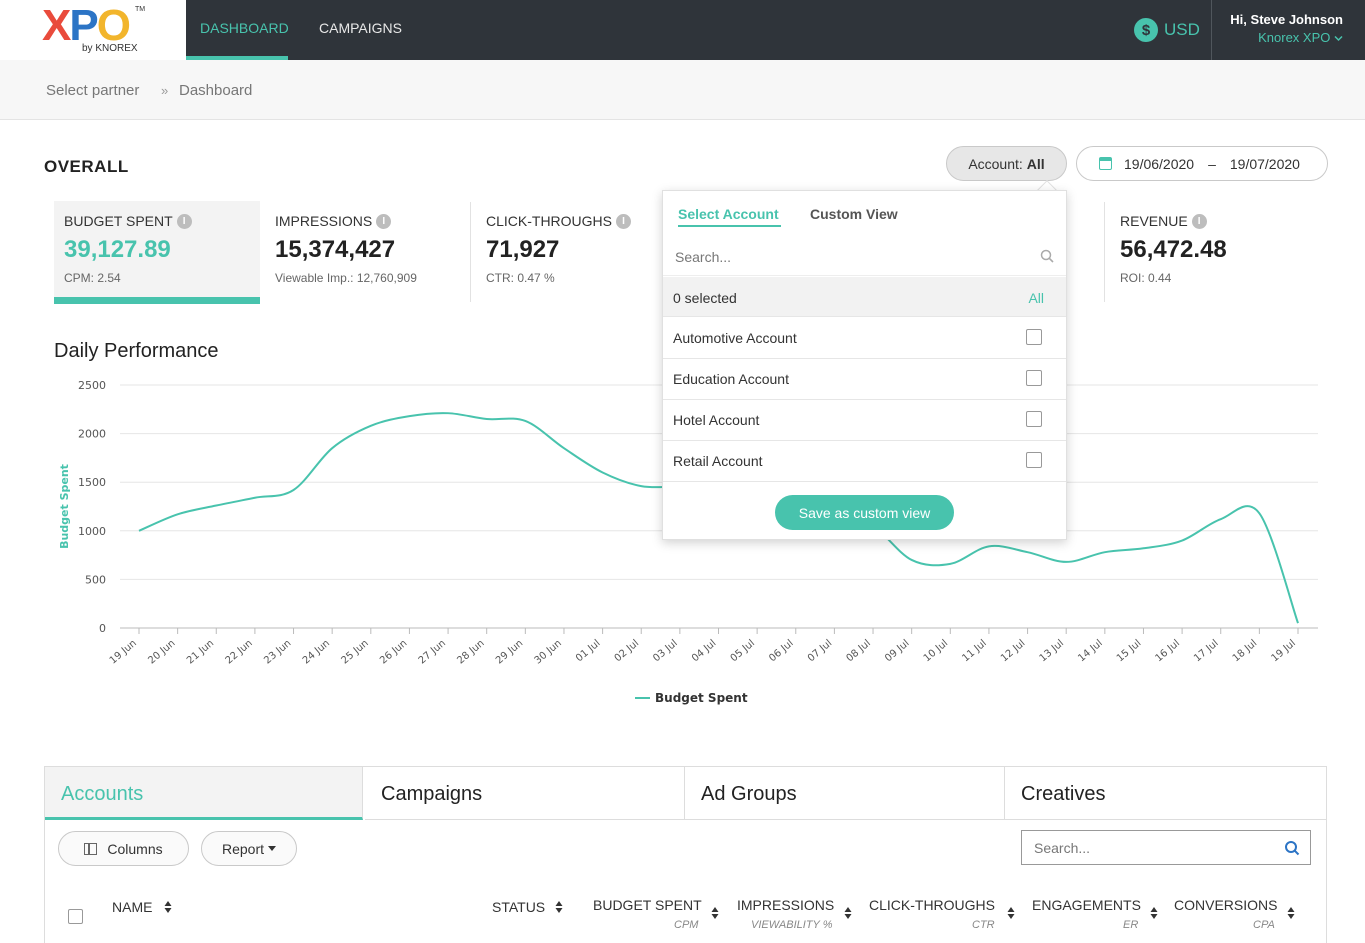  What do you see at coordinates (244, 28) in the screenshot?
I see `nav-dashboard: DASHBOARD` at bounding box center [244, 28].